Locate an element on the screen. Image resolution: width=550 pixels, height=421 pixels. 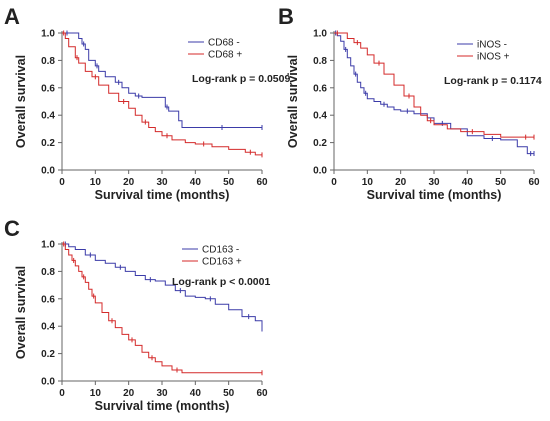
panel-letter: A is located at coordinates (12, 16).